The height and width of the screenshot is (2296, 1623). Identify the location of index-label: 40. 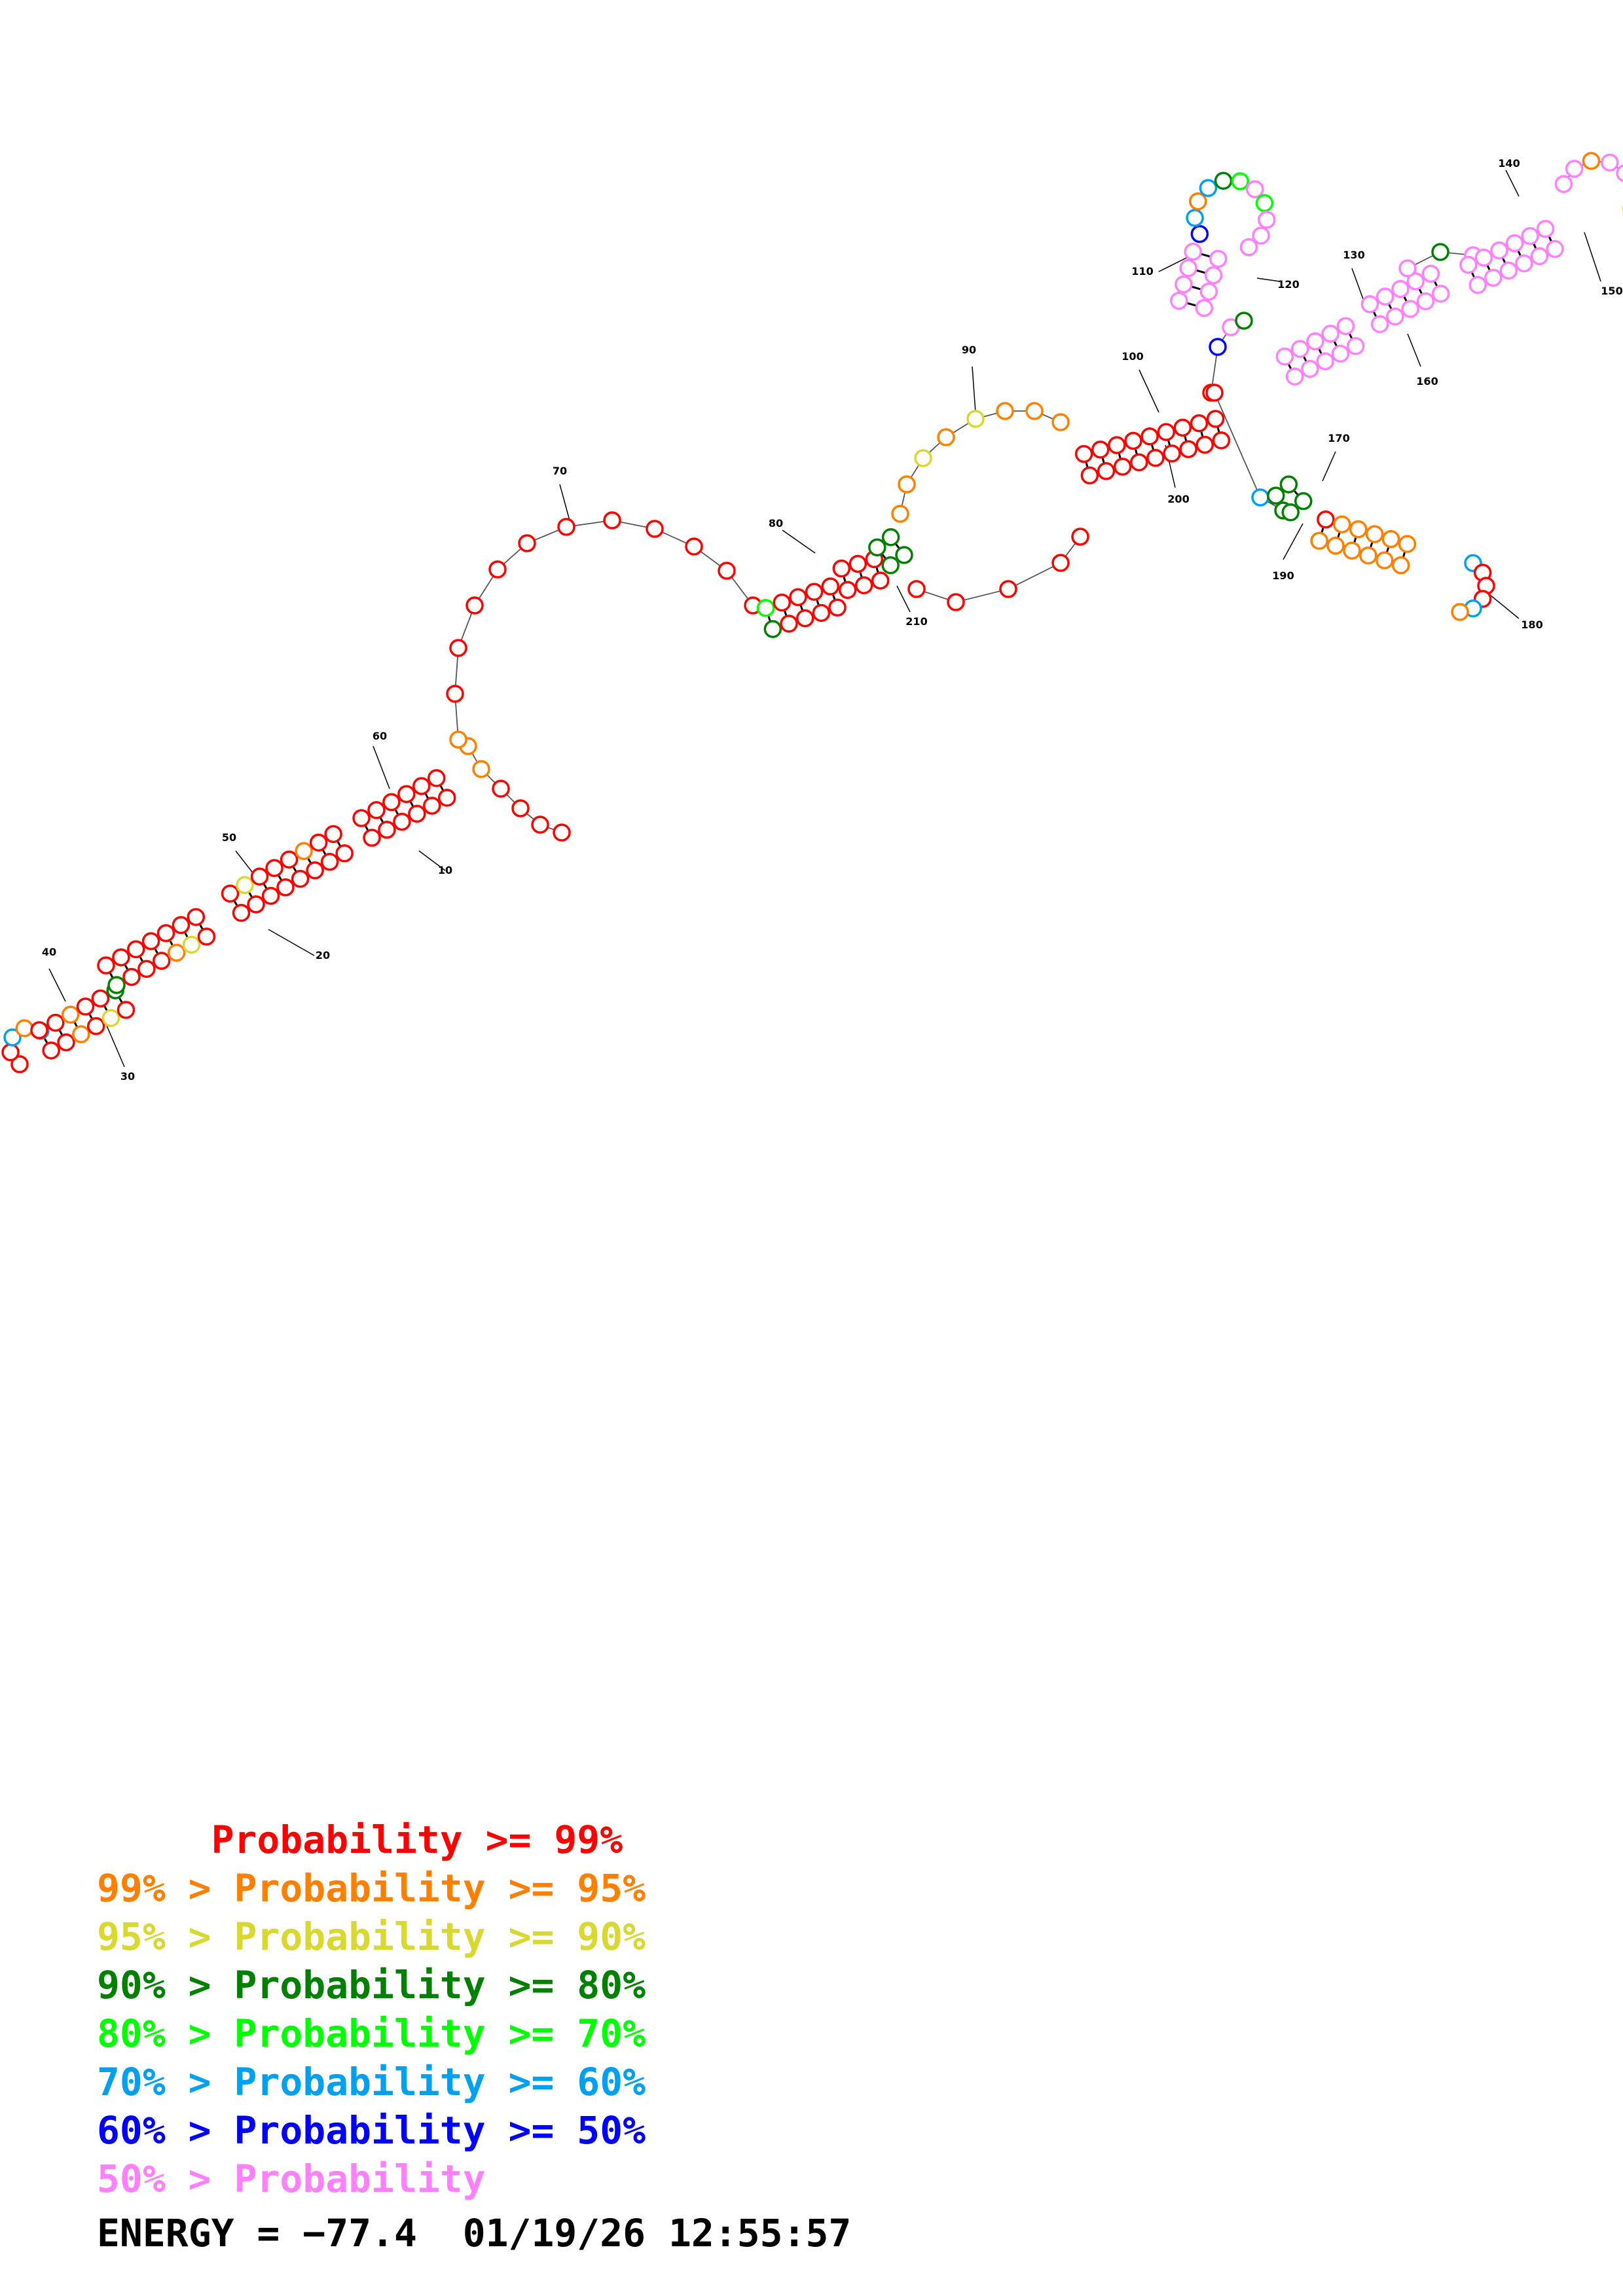
(49, 952).